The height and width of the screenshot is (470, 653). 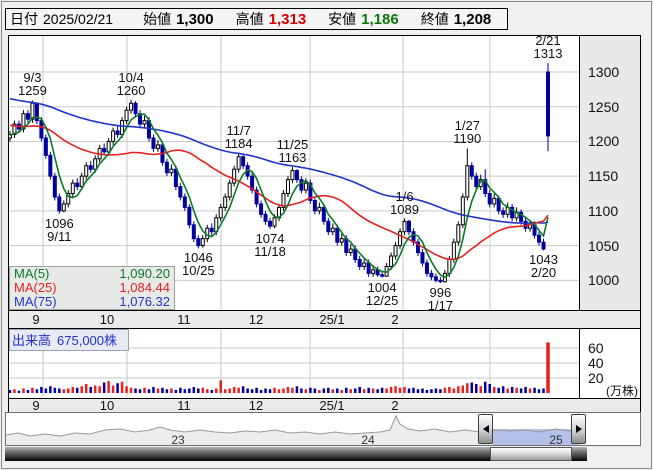 What do you see at coordinates (296, 454) in the screenshot?
I see `horizontal-scrollbar-track` at bounding box center [296, 454].